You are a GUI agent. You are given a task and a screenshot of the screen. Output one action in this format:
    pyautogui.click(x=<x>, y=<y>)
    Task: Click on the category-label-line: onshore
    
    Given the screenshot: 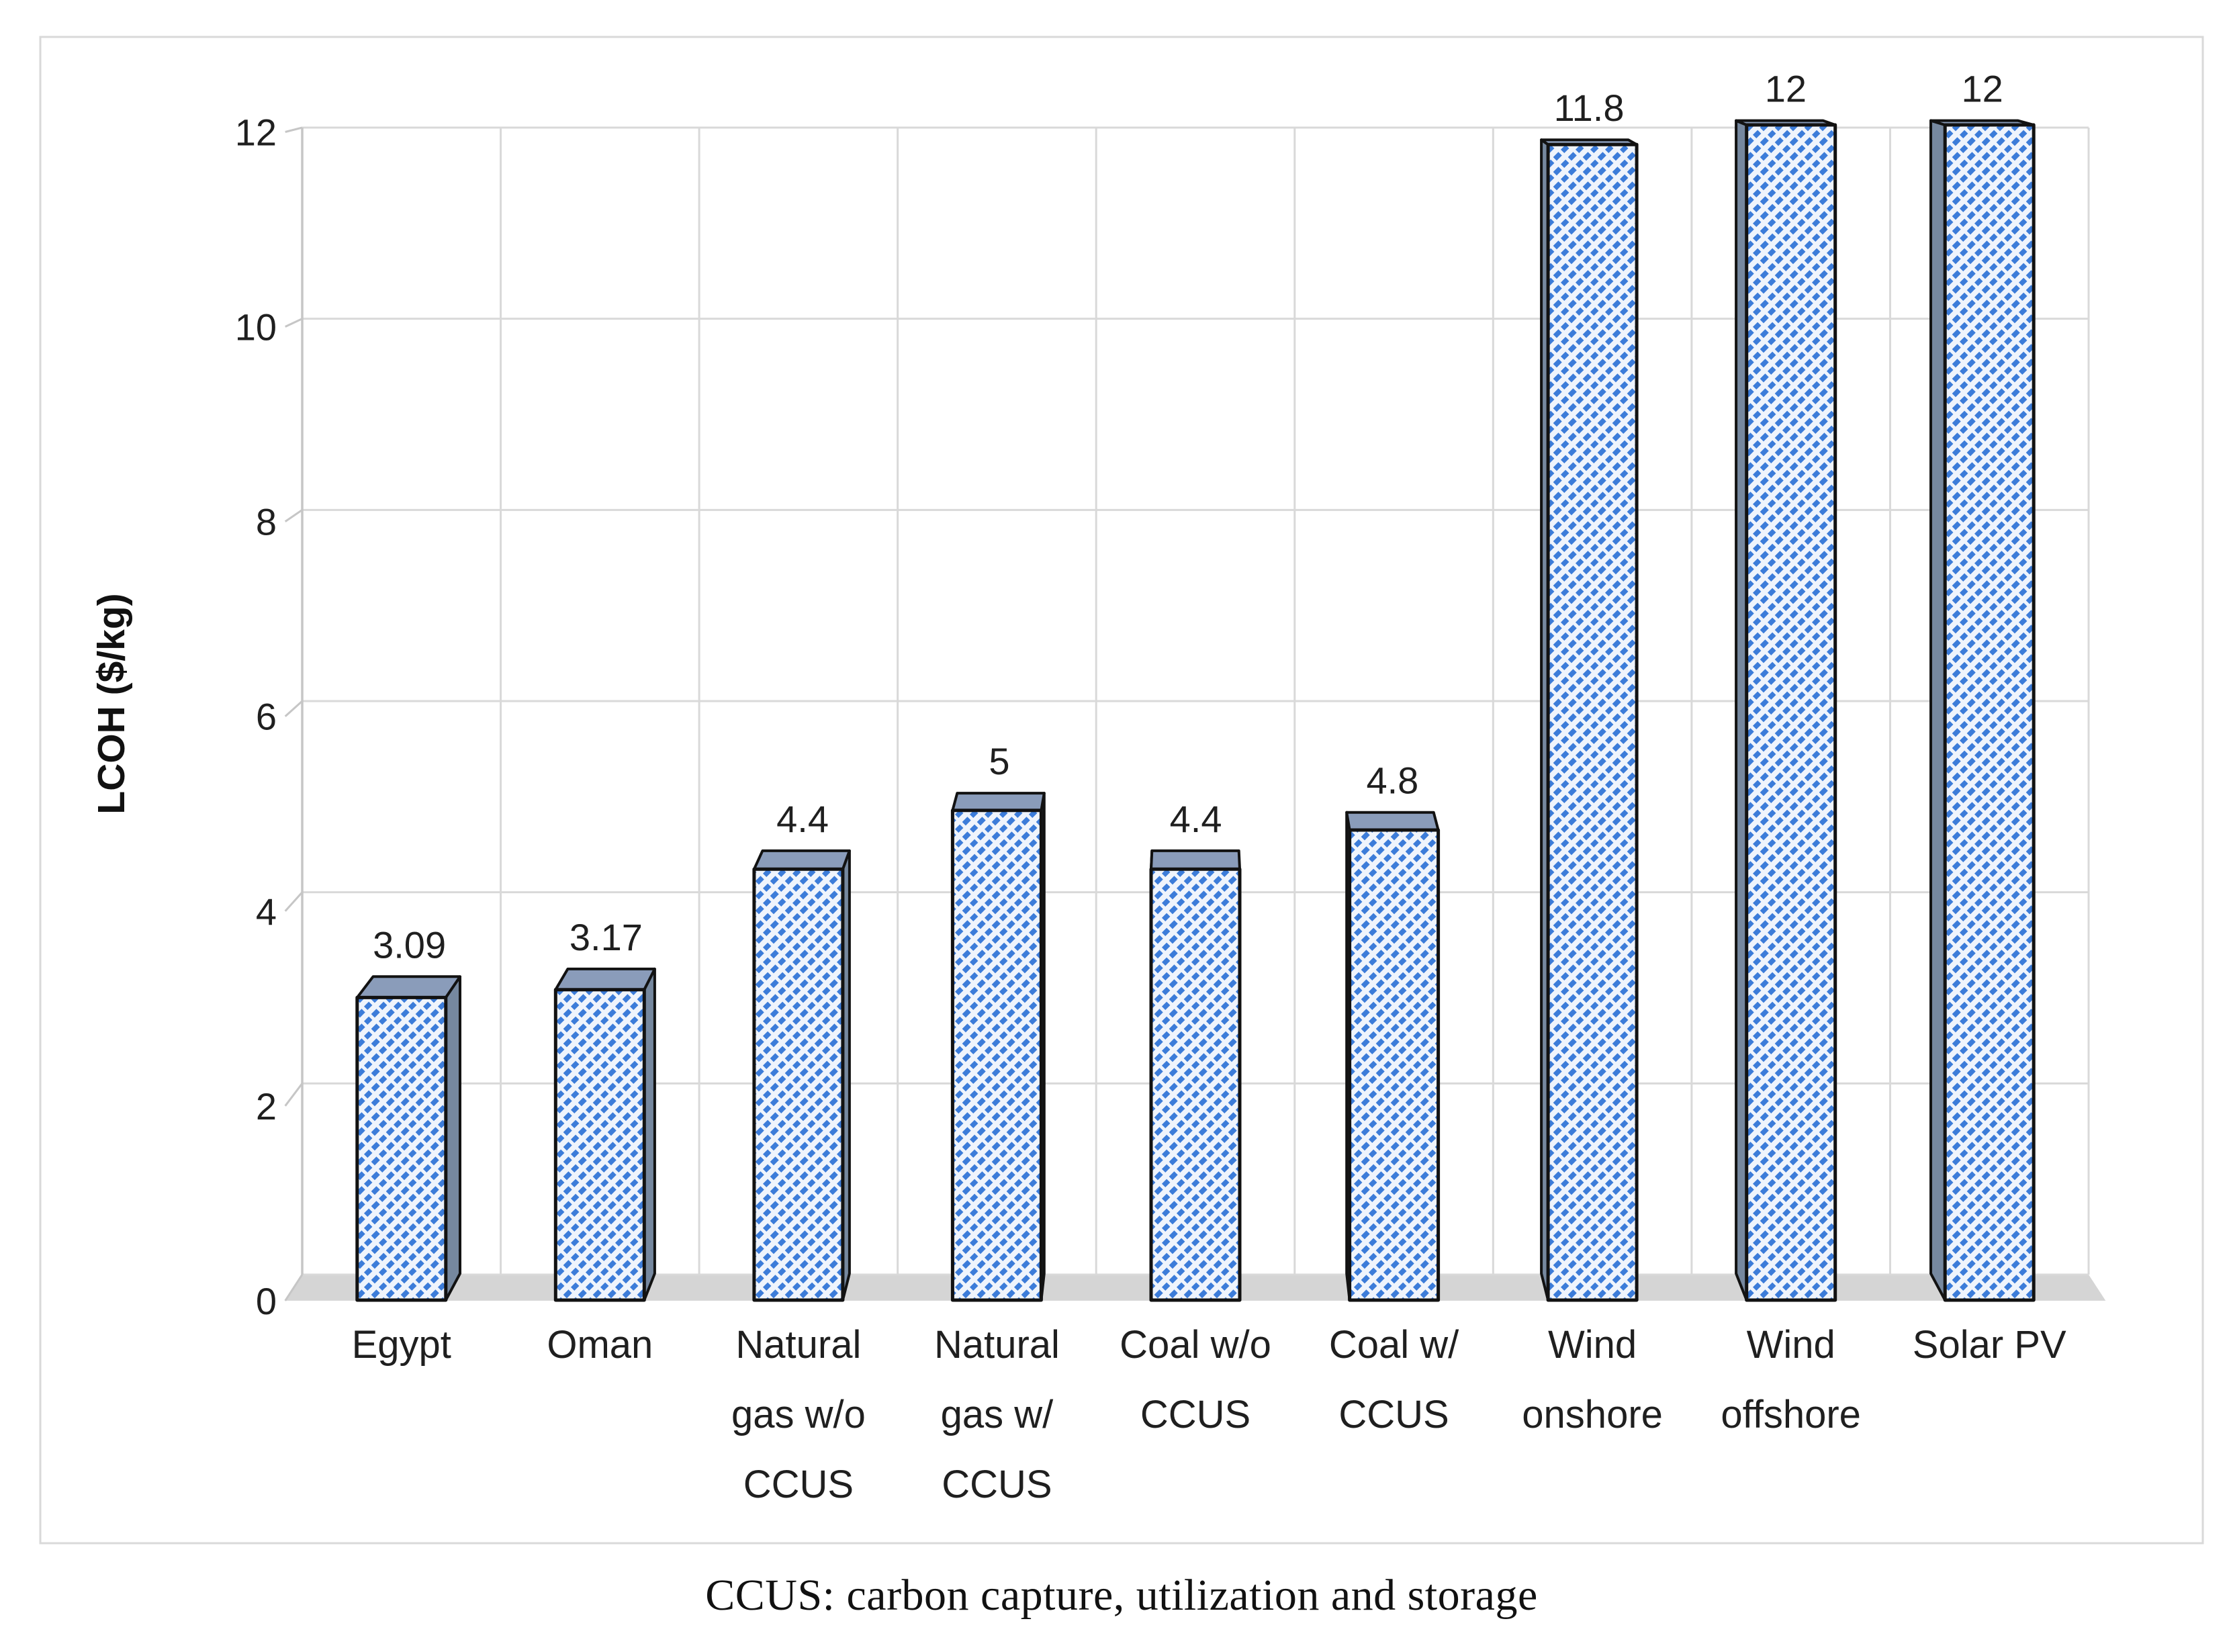 What is the action you would take?
    pyautogui.click(x=1593, y=1414)
    